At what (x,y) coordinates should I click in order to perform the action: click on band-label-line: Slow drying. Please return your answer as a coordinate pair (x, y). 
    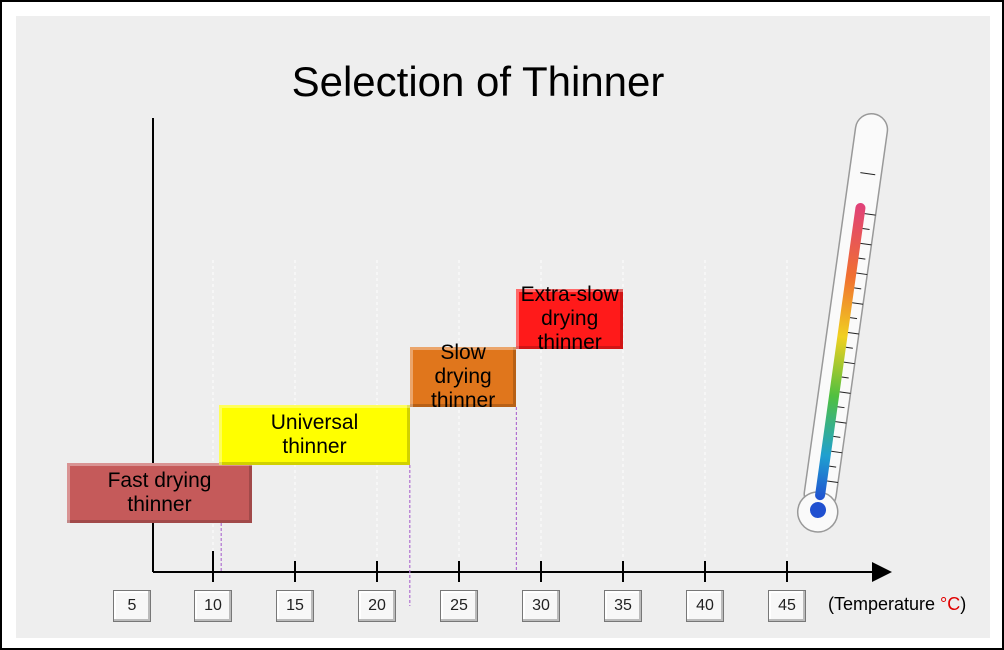
    Looking at the image, I should click on (463, 364).